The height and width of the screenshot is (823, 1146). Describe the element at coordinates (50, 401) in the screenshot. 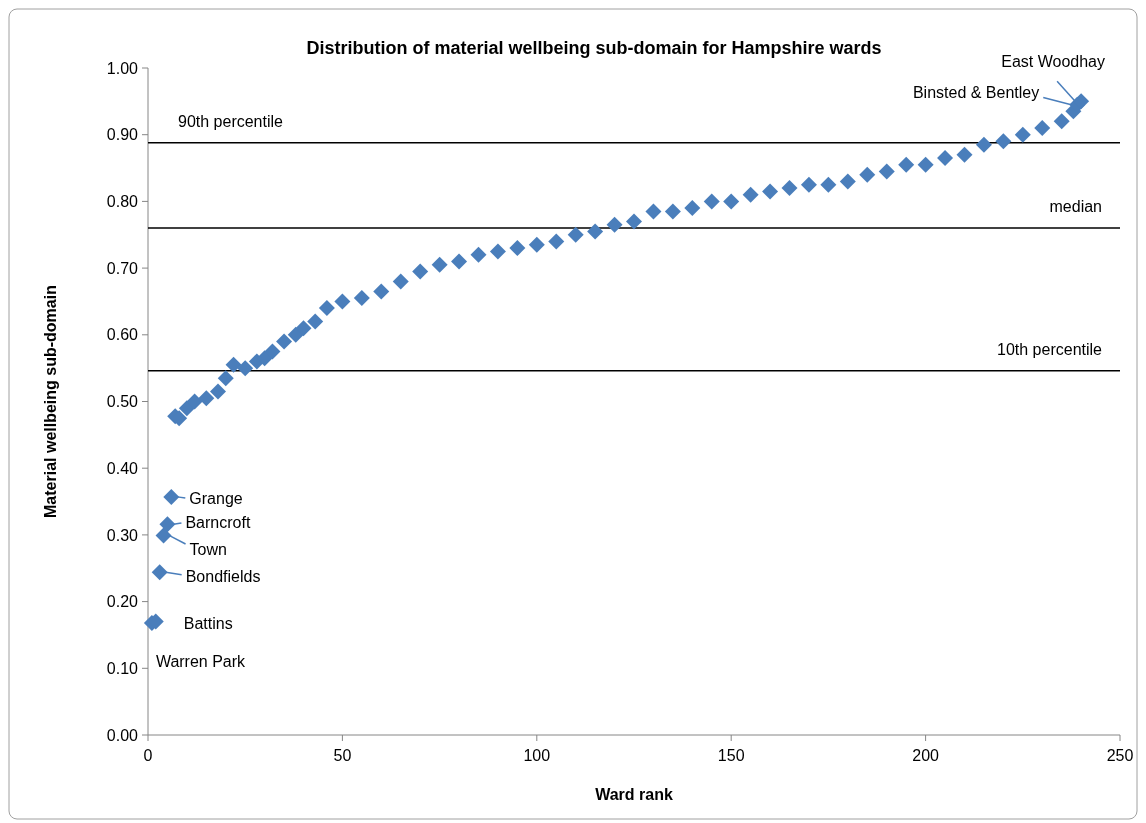

I see `y-axis-title: Material wellbeing sub-domain` at that location.